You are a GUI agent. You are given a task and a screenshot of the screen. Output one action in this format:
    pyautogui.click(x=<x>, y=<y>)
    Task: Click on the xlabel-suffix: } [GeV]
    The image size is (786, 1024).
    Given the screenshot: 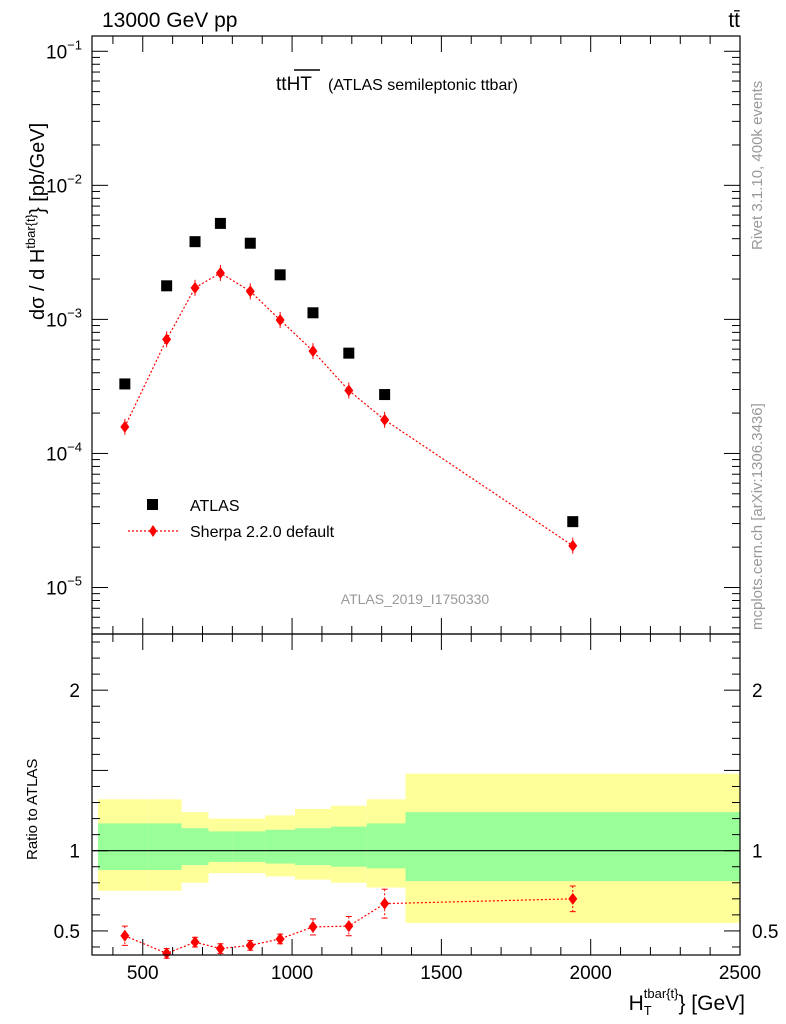 What is the action you would take?
    pyautogui.click(x=711, y=1003)
    